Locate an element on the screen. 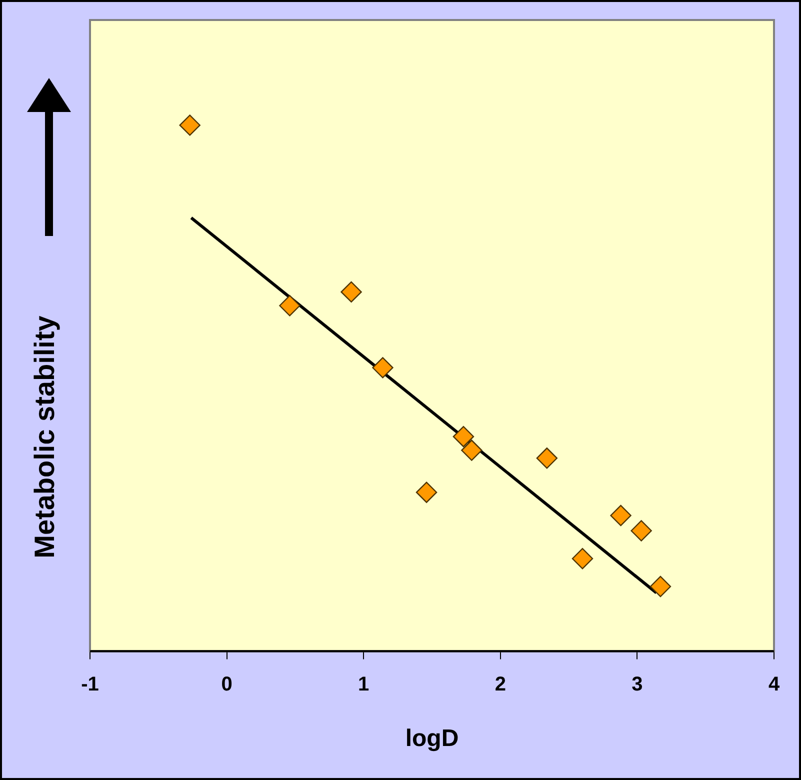  x-tick-label: -1 is located at coordinates (90, 685).